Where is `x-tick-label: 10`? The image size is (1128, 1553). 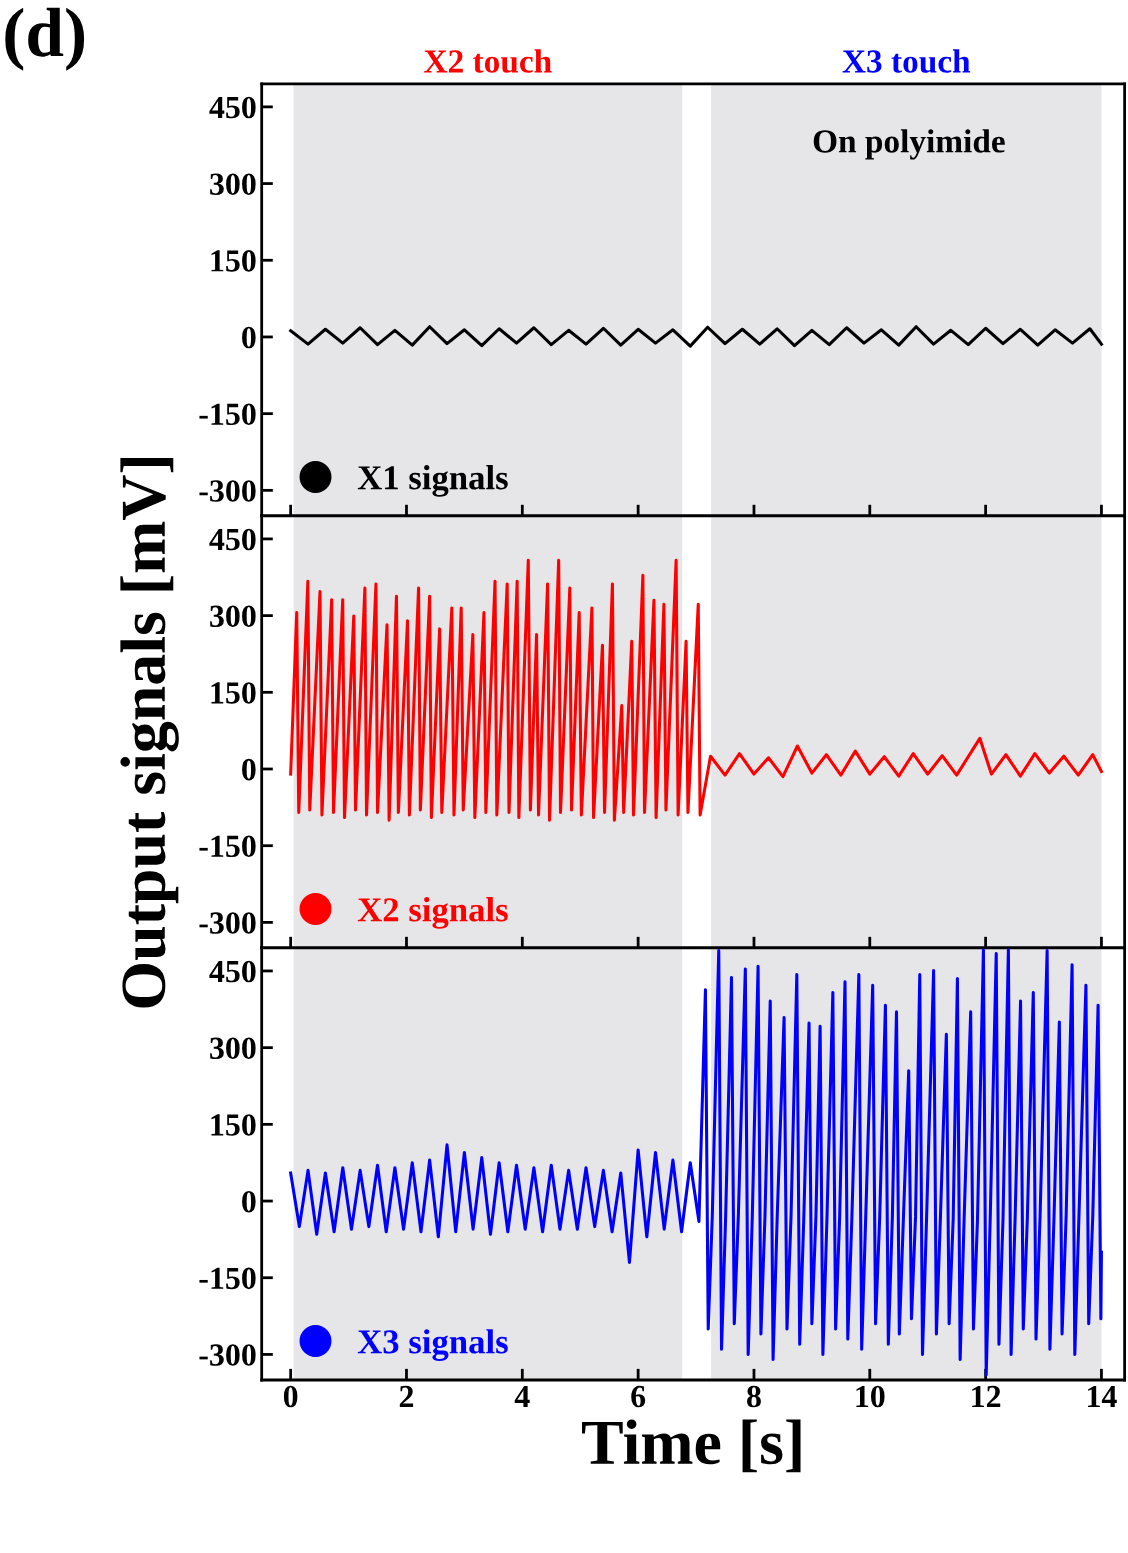
x-tick-label: 10 is located at coordinates (870, 1396).